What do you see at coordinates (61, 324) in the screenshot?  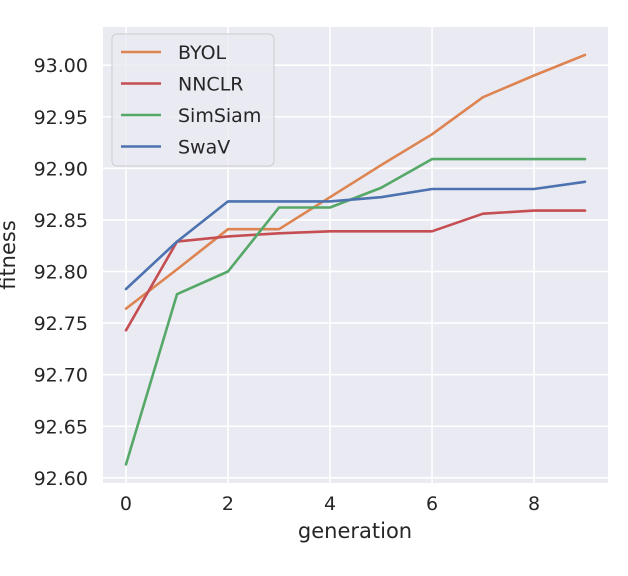 I see `y-tick-label: 92.75` at bounding box center [61, 324].